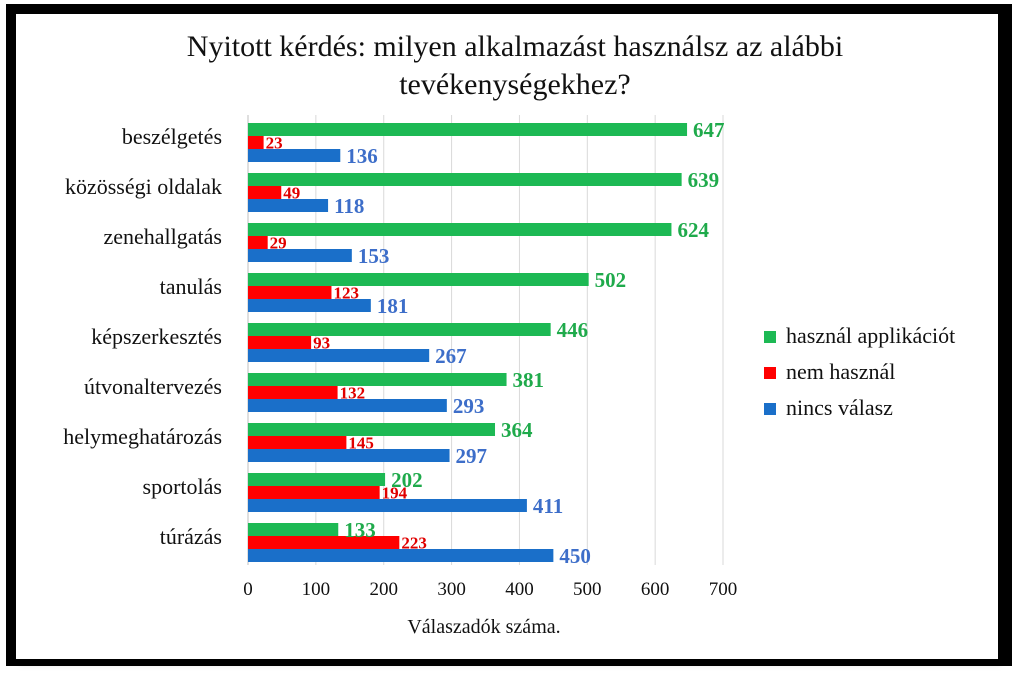  What do you see at coordinates (349, 206) in the screenshot?
I see `data-label: 118` at bounding box center [349, 206].